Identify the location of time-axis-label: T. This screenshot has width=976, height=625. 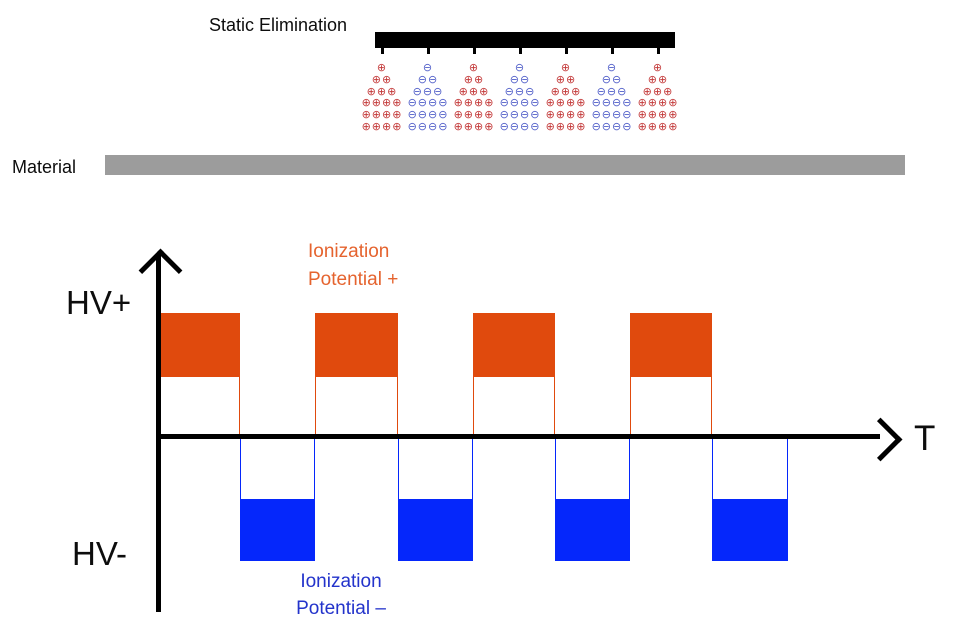
(925, 438).